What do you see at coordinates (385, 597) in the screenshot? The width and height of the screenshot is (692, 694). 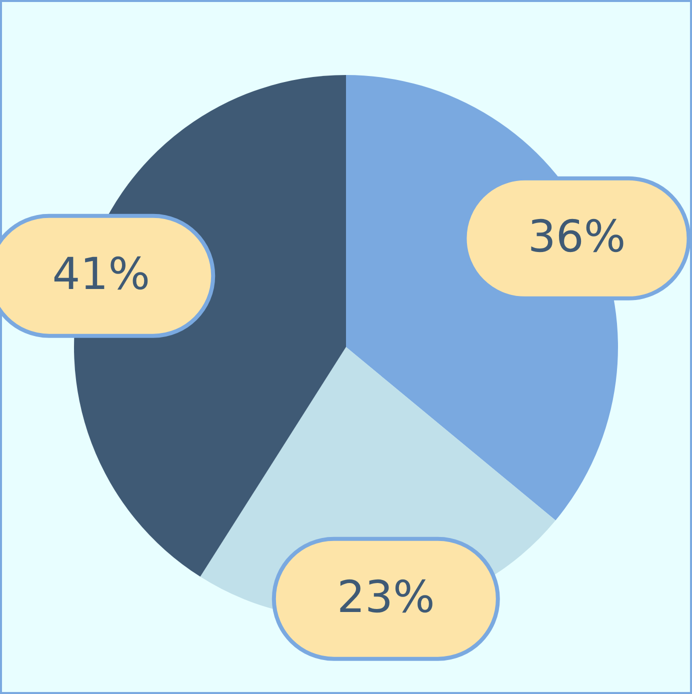 I see `data-label: 23%` at bounding box center [385, 597].